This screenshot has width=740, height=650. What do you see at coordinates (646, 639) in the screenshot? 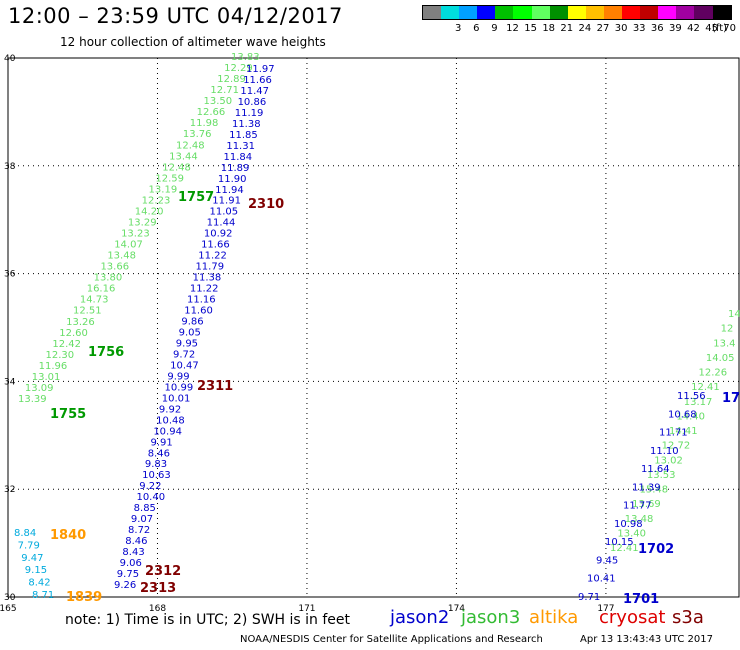
I see `generated-timestamp: Apr 13 13:43:43 UTC 2017` at bounding box center [646, 639].